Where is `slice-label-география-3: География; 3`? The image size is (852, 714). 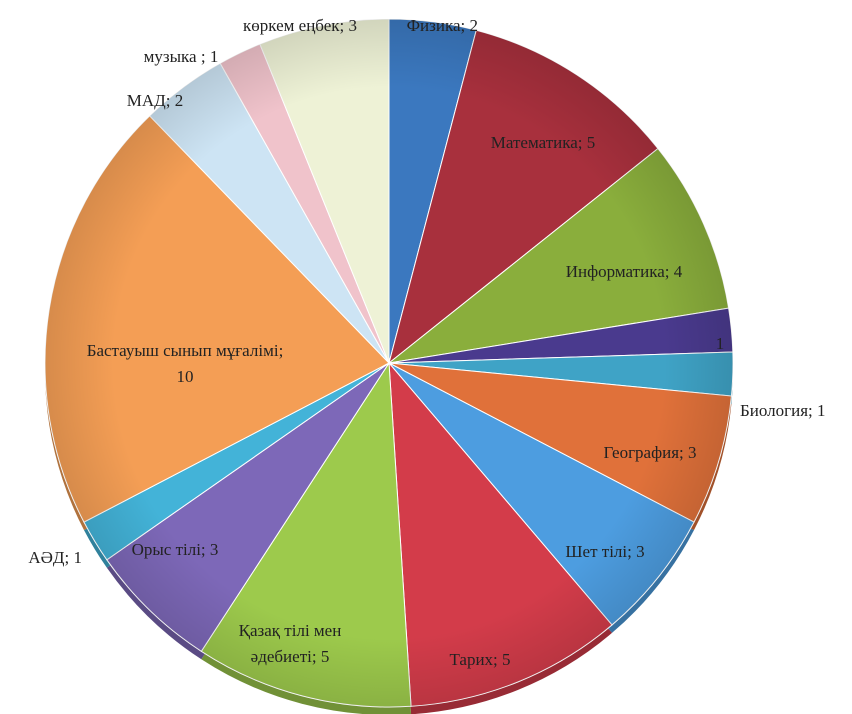
slice-label-география-3: География; 3 is located at coordinates (649, 452).